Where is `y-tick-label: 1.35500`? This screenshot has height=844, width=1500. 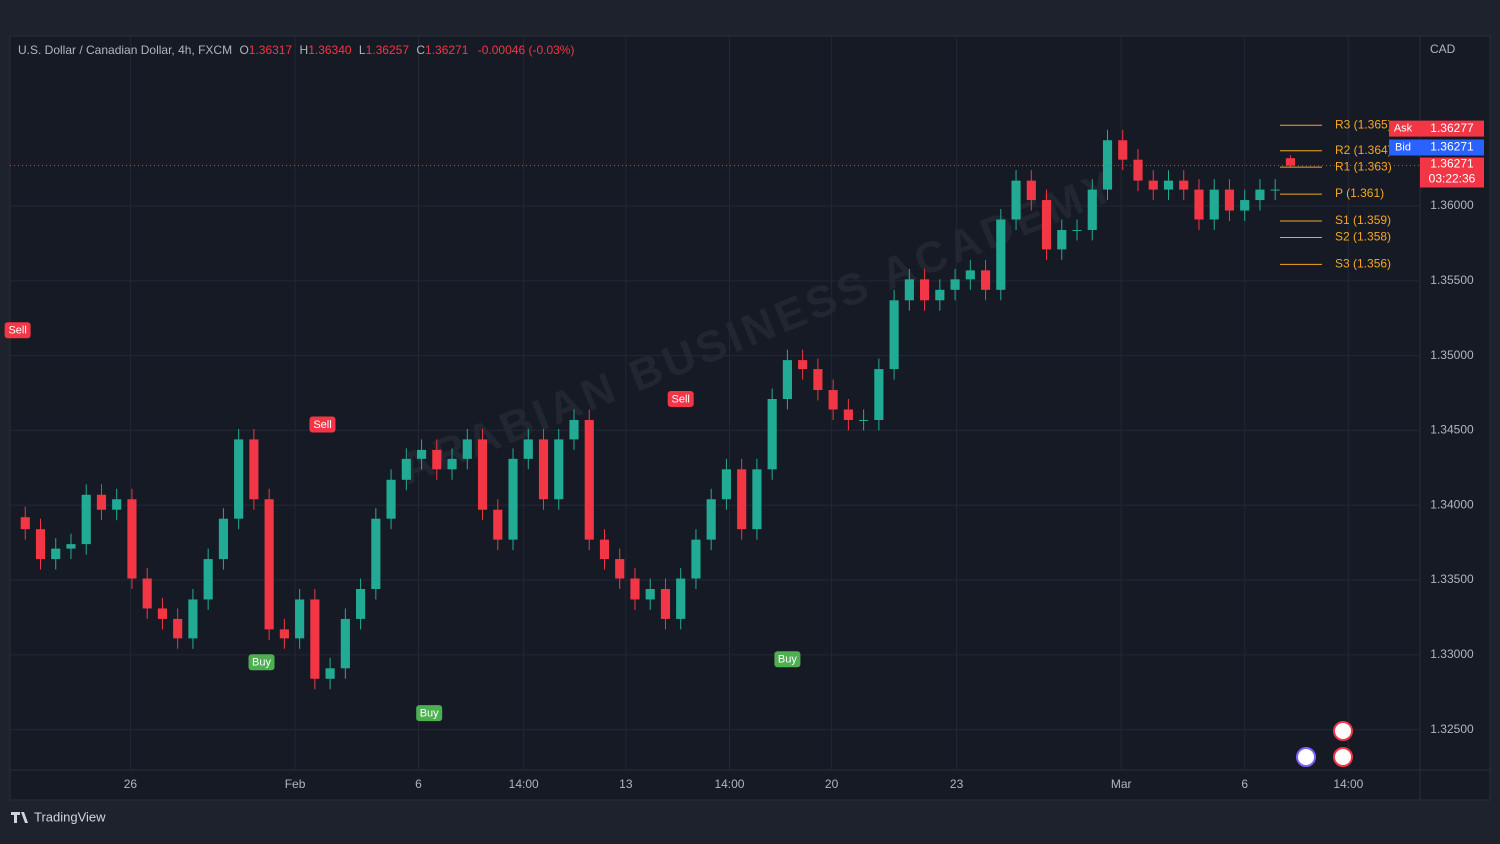
y-tick-label: 1.35500 is located at coordinates (1452, 280).